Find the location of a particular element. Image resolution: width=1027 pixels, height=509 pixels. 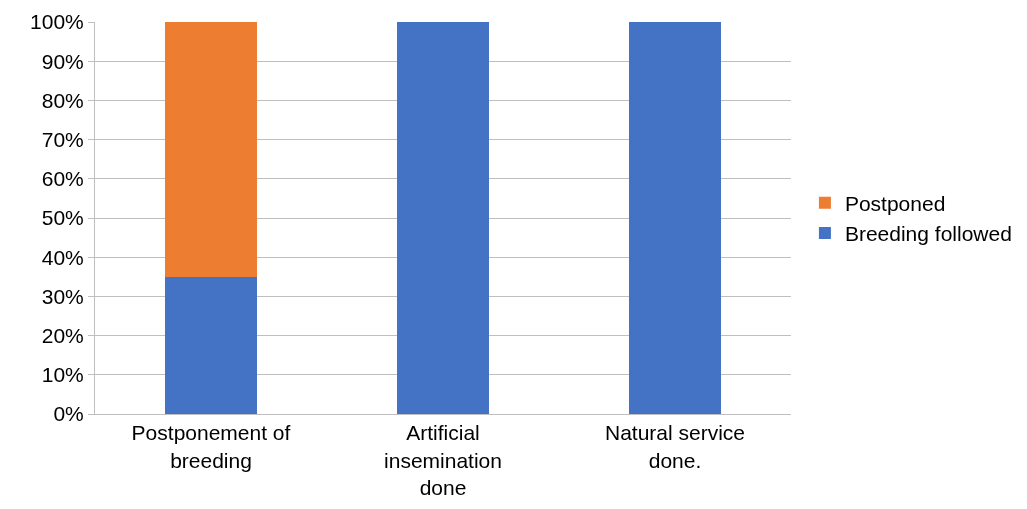

y-tick-label: 60% is located at coordinates (62, 179).